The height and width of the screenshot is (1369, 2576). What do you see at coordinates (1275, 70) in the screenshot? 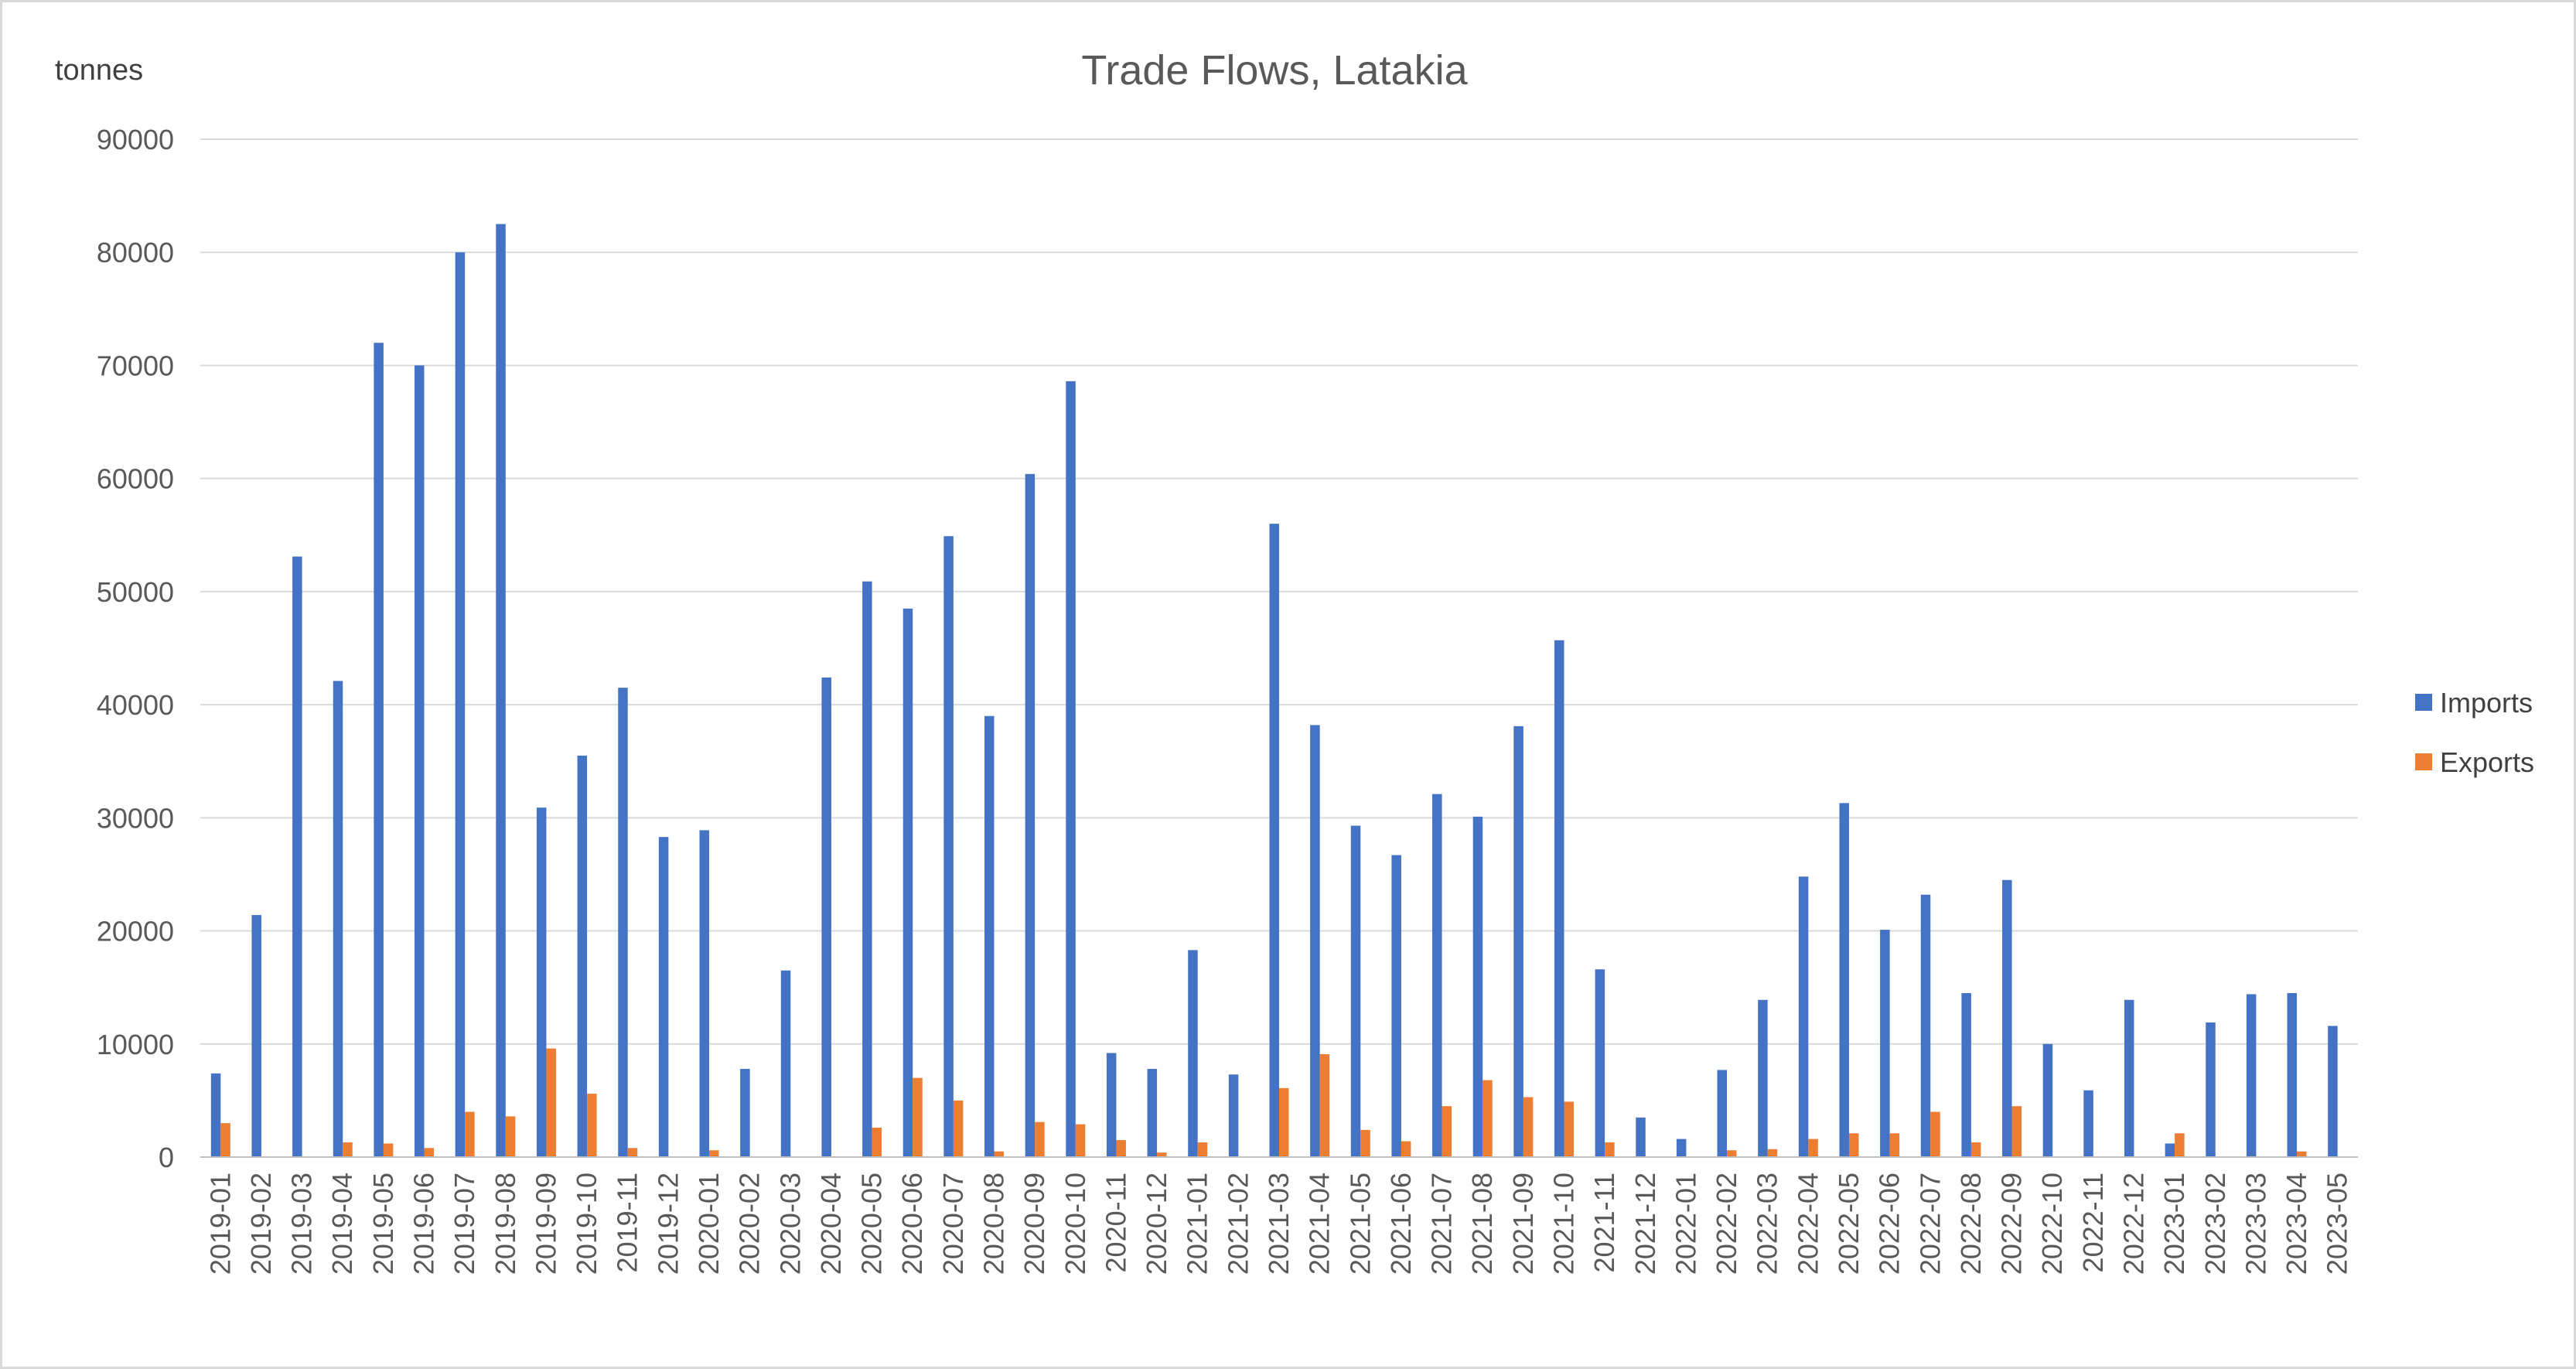
I see `chart-title: Trade Flows, Latakia` at bounding box center [1275, 70].